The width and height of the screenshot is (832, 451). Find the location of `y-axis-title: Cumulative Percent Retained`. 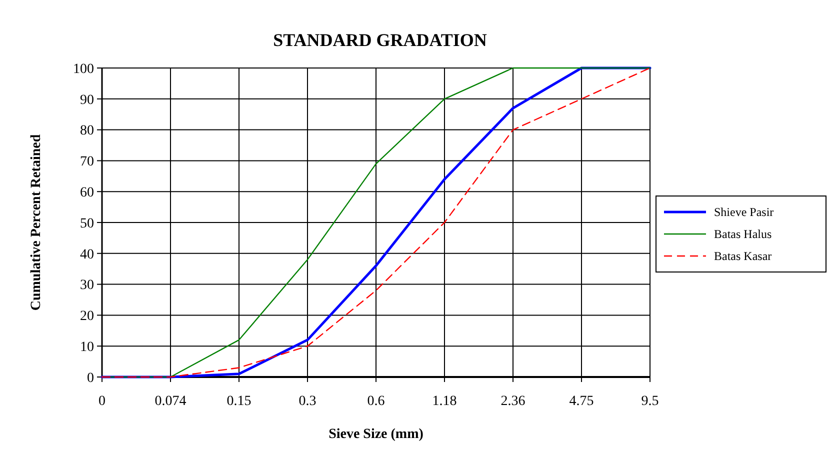

y-axis-title: Cumulative Percent Retained is located at coordinates (36, 222).